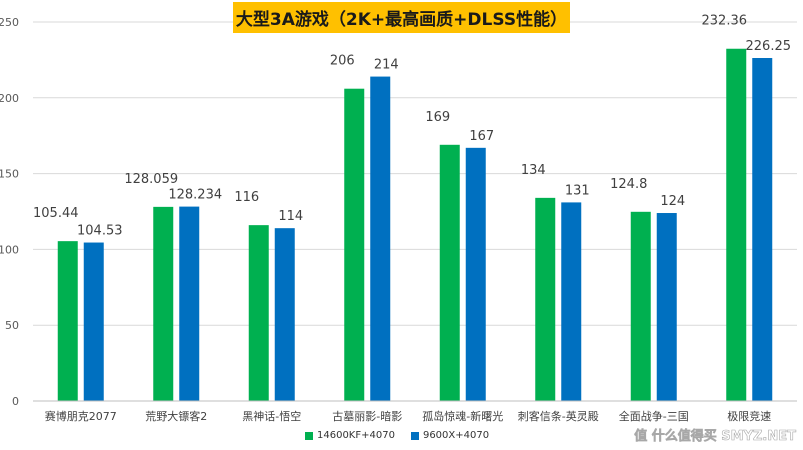 This screenshot has width=803, height=450. I want to click on x-tick-label: 黑神话-悟空, so click(271, 416).